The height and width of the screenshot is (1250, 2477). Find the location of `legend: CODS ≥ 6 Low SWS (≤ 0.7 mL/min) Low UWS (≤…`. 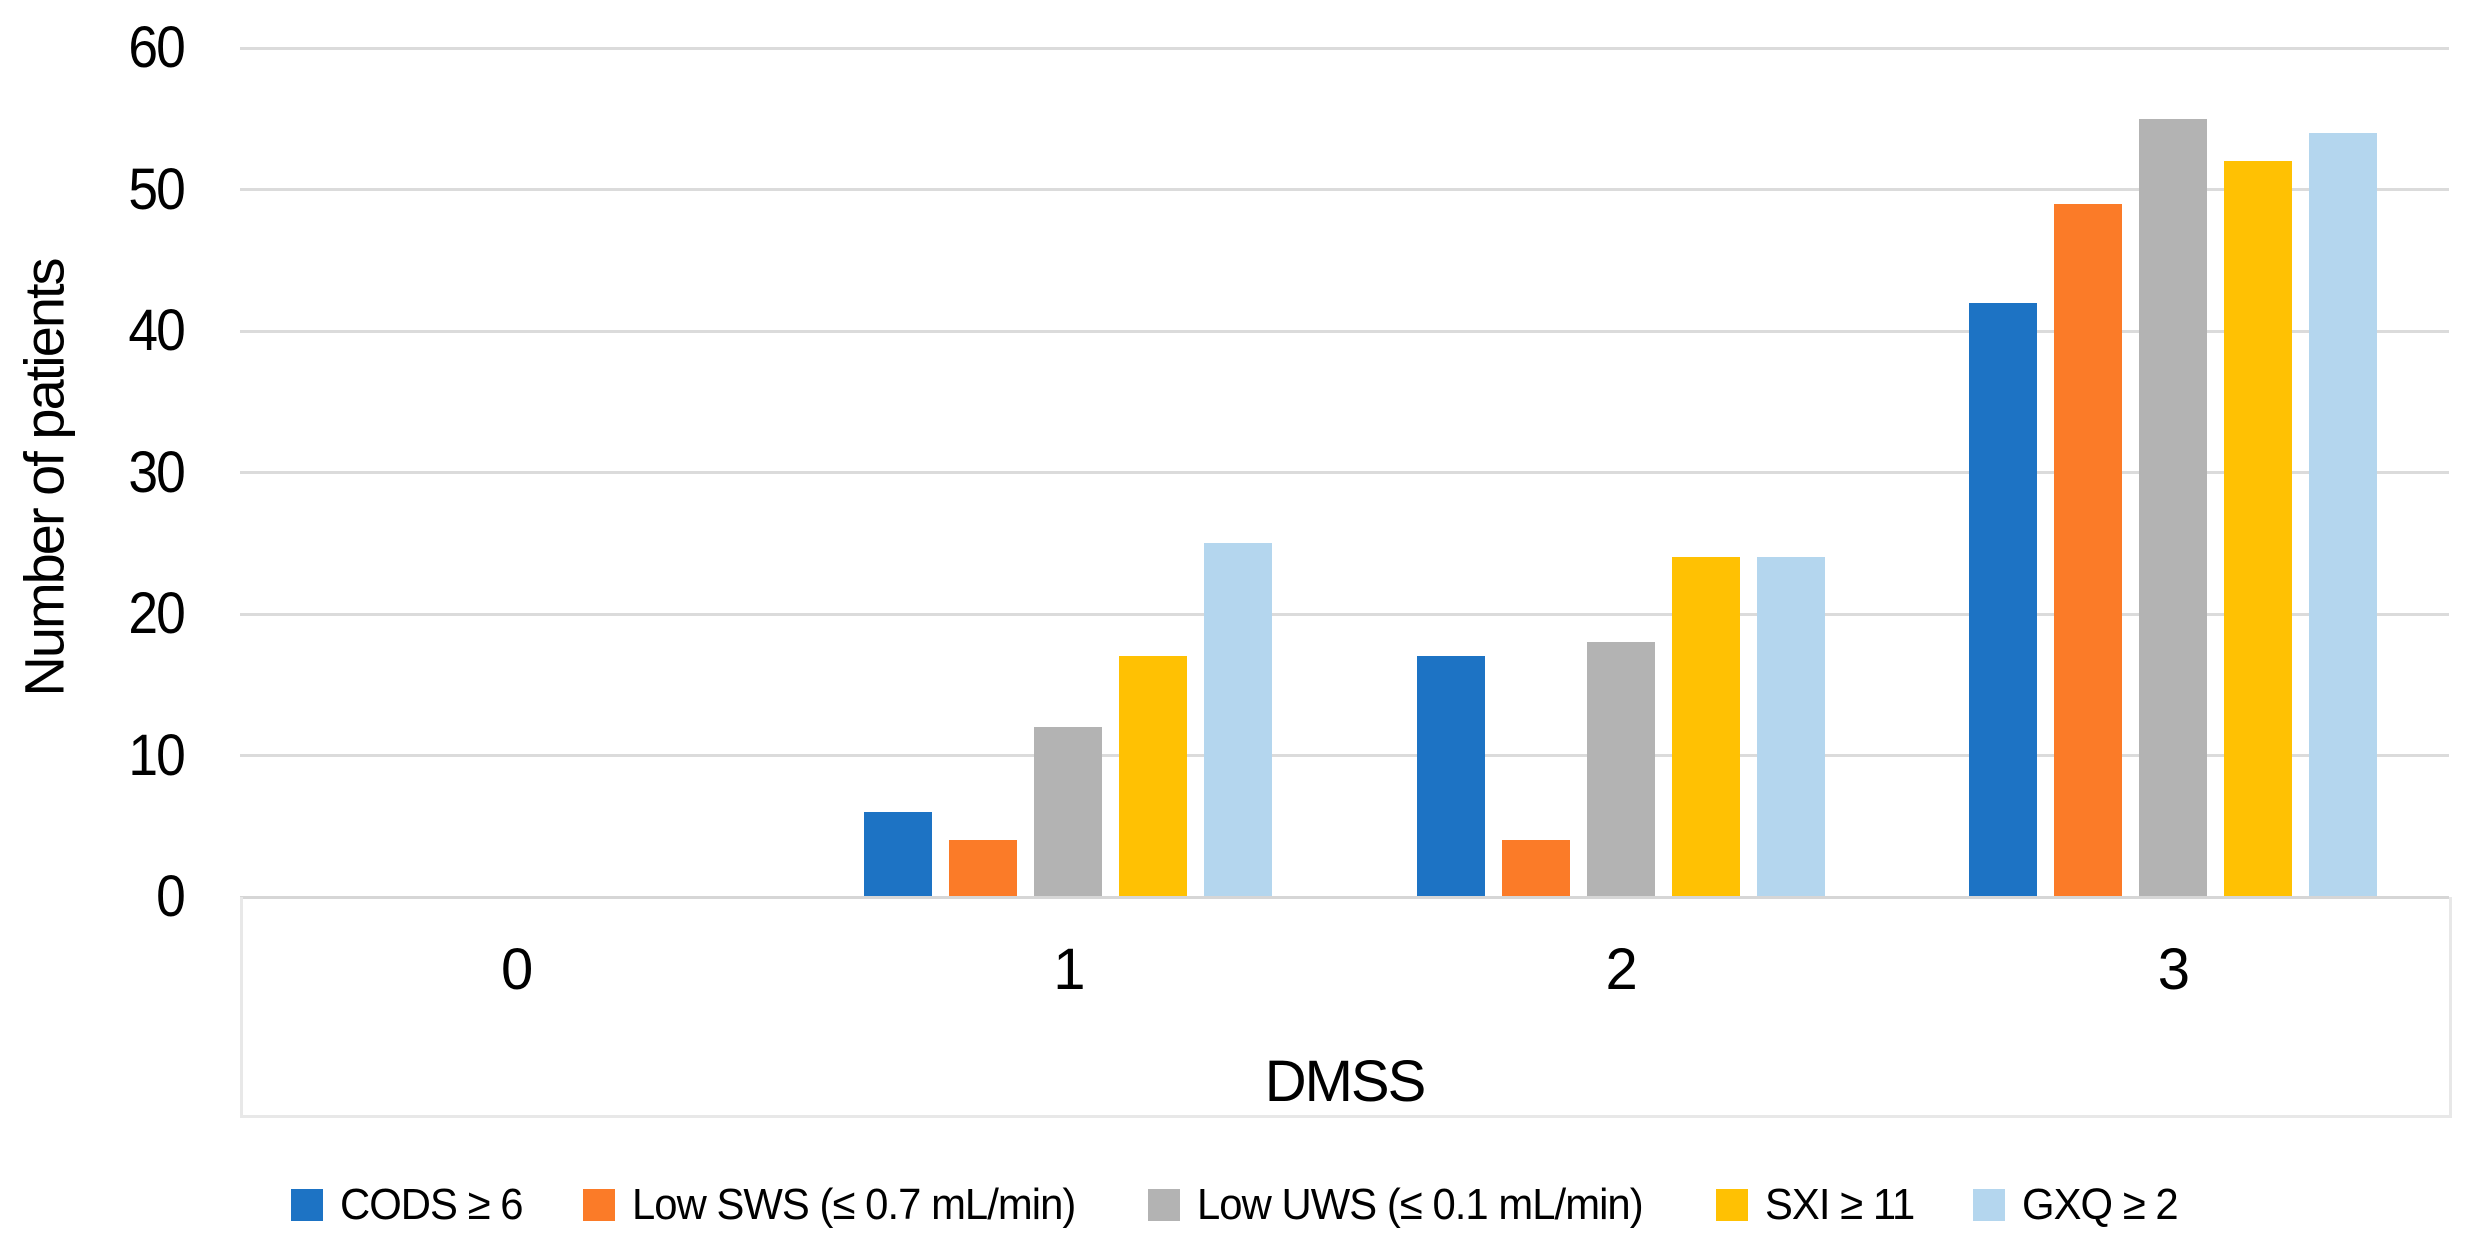

legend: CODS ≥ 6 Low SWS (≤ 0.7 mL/min) Low UWS (≤… is located at coordinates (1238, 1205).